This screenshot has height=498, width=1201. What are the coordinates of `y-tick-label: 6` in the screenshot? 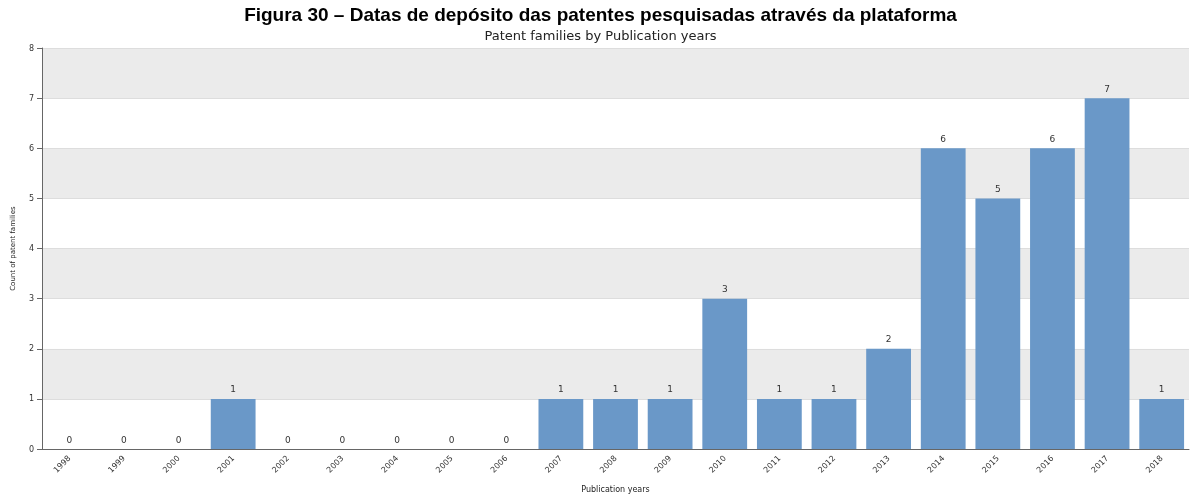 It's located at (31, 148).